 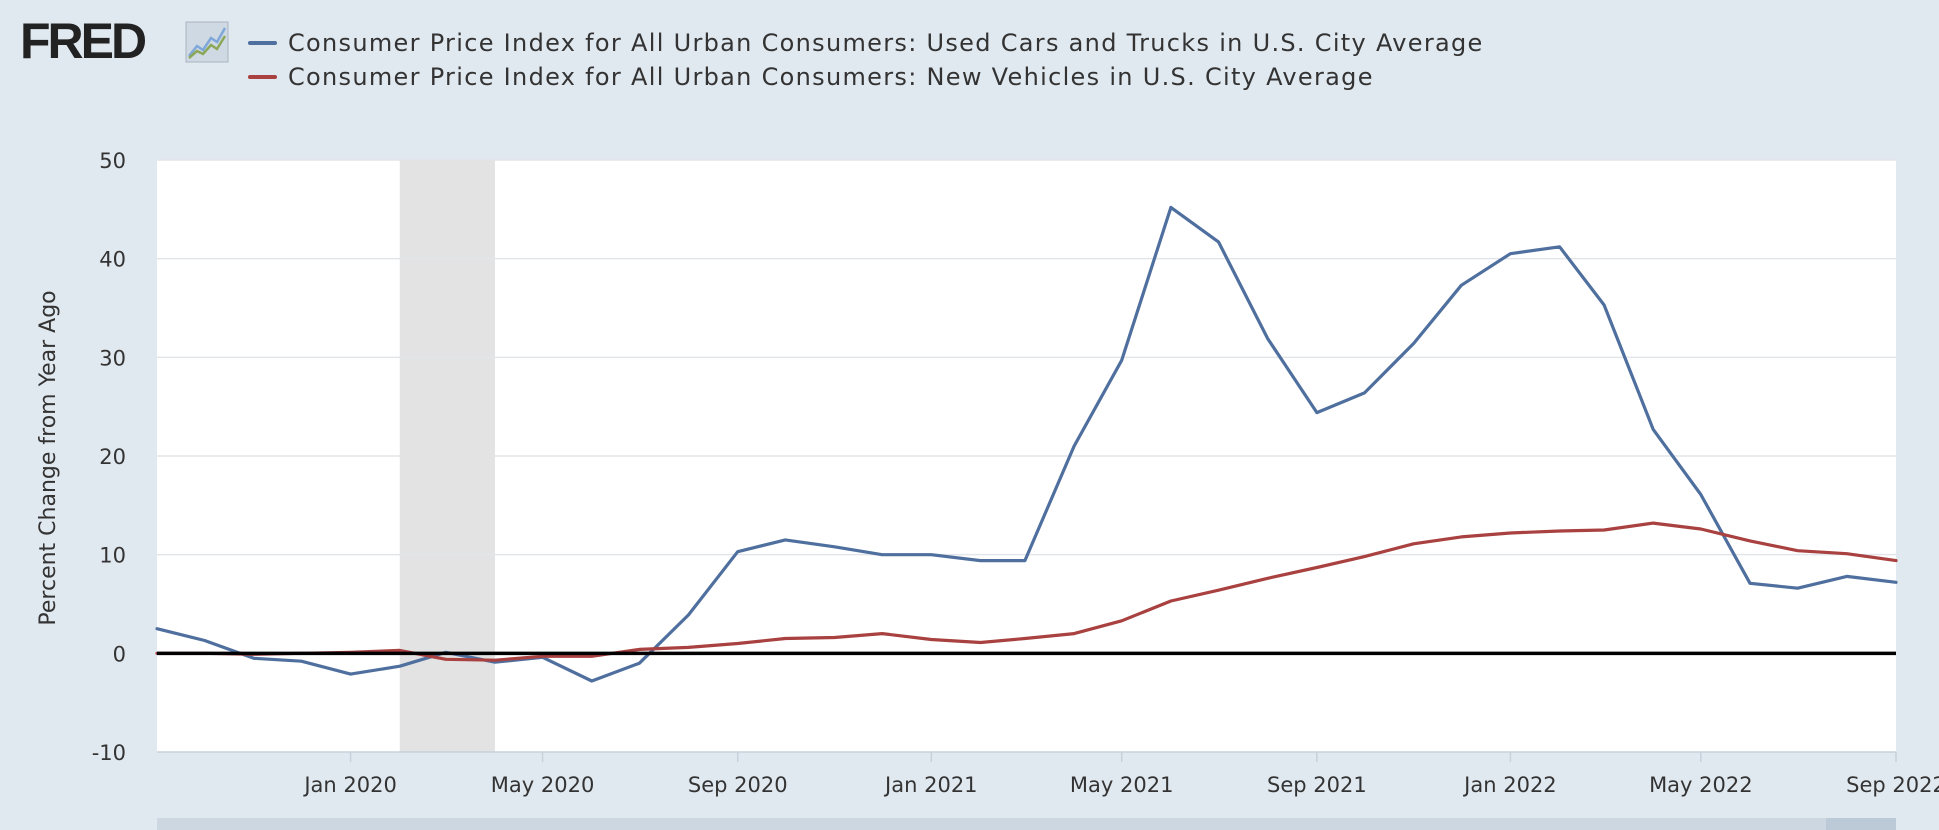 What do you see at coordinates (1861, 824) in the screenshot?
I see `range-slider-handle` at bounding box center [1861, 824].